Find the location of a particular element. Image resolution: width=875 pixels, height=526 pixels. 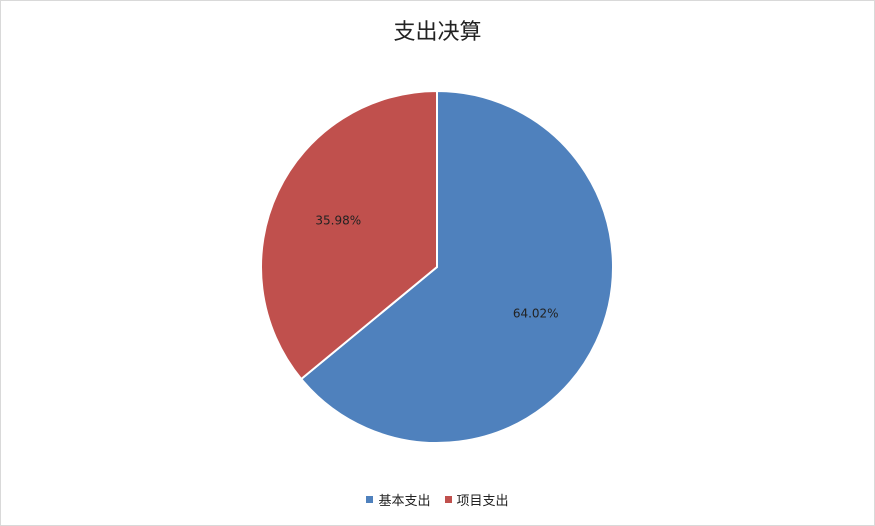

legend-label-project: 项目支出 is located at coordinates (482, 501).